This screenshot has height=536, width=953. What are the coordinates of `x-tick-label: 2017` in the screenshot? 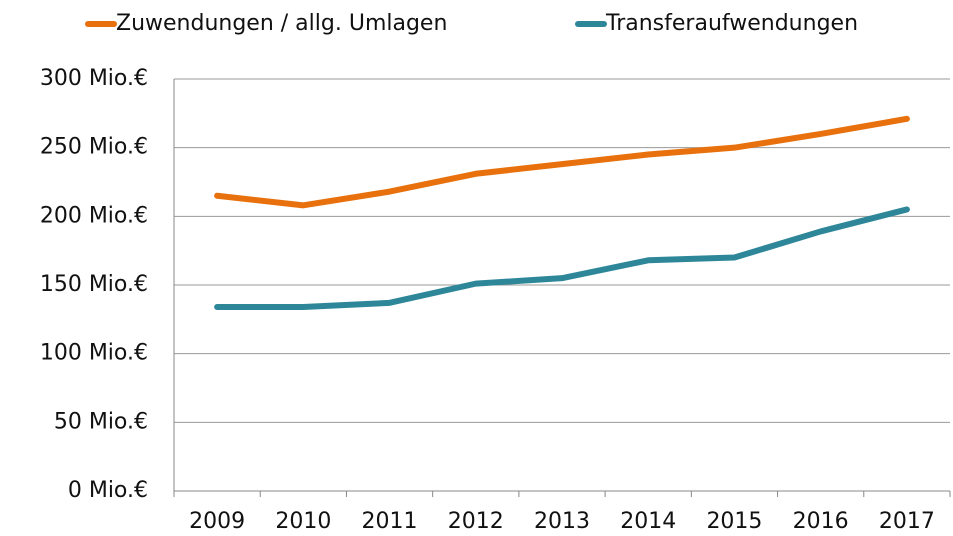 It's located at (907, 521).